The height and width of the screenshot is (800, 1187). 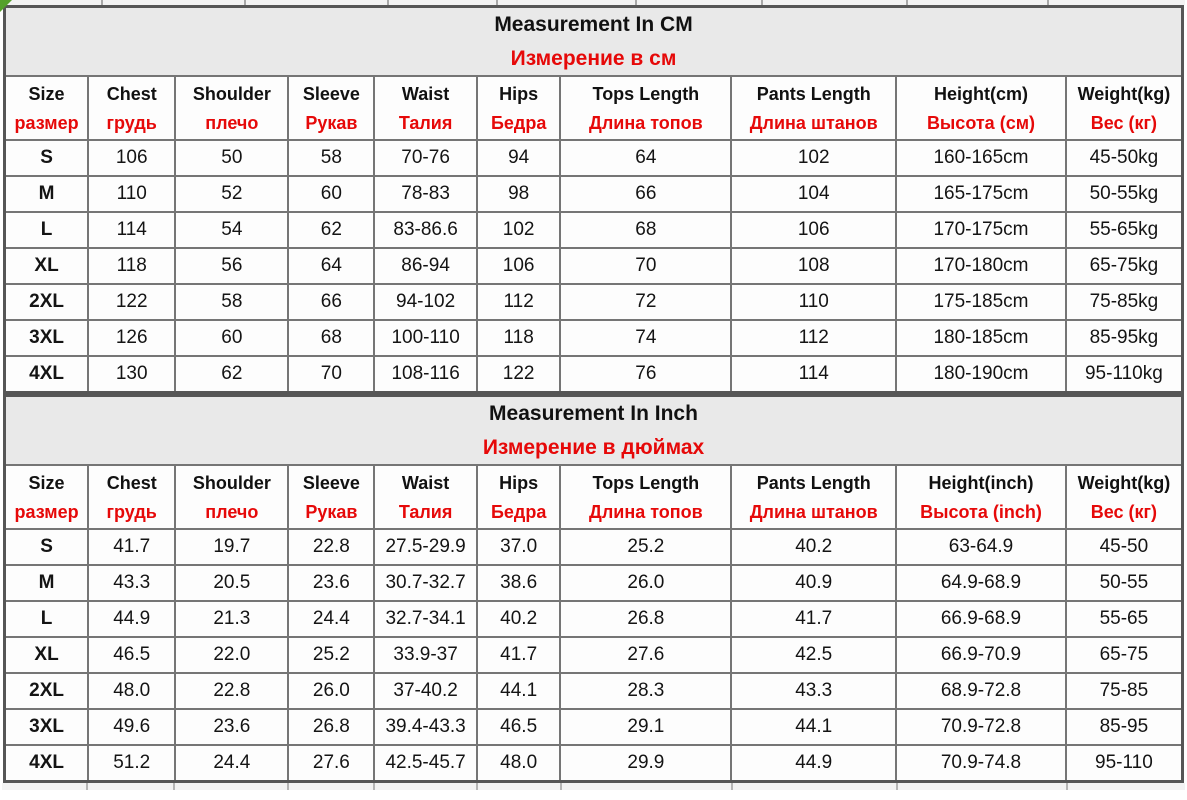 What do you see at coordinates (231, 483) in the screenshot?
I see `column-header-en: Shoulder` at bounding box center [231, 483].